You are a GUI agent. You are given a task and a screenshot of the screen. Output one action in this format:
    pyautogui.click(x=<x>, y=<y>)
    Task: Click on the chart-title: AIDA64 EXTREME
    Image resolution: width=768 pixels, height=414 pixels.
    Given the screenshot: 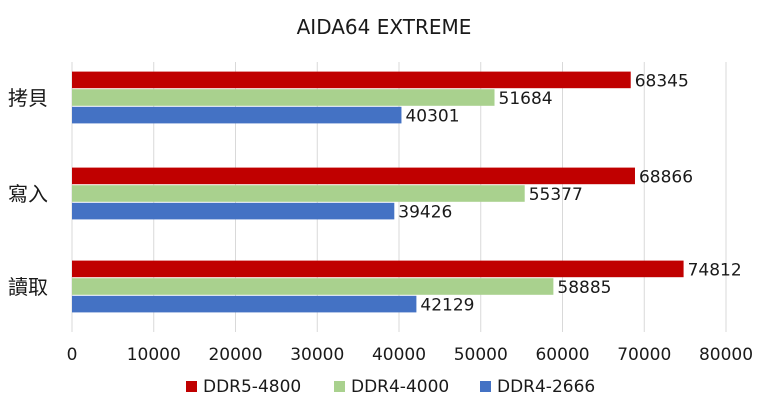 What is the action you would take?
    pyautogui.click(x=384, y=27)
    